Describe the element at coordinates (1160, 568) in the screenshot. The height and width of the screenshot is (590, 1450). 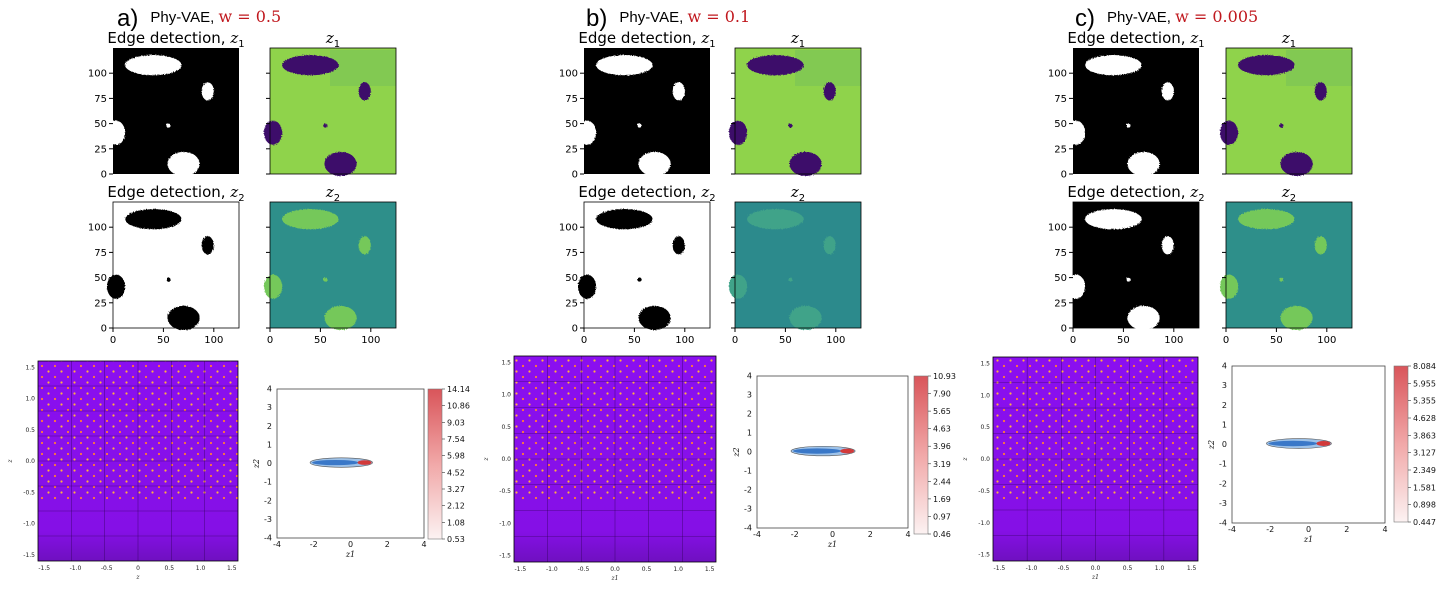
I see `map-x-tick: 1.0` at that location.